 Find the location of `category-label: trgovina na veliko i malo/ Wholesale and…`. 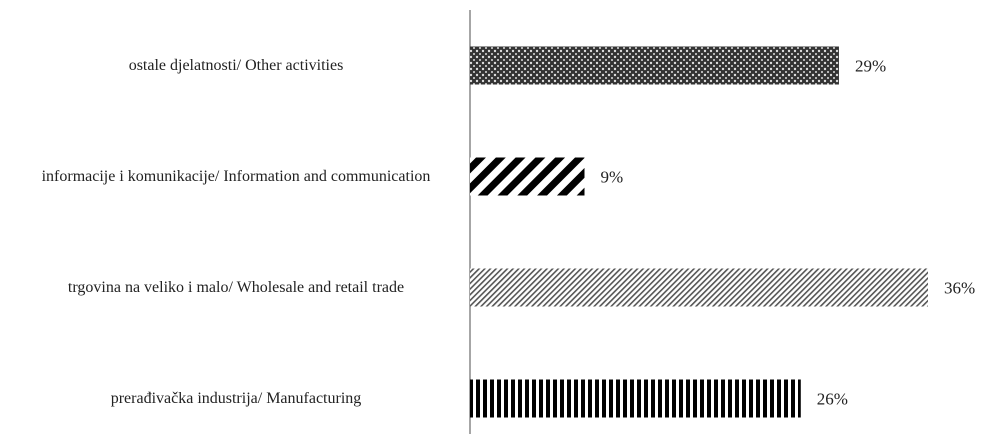

category-label: trgovina na veliko i malo/ Wholesale and… is located at coordinates (236, 287).